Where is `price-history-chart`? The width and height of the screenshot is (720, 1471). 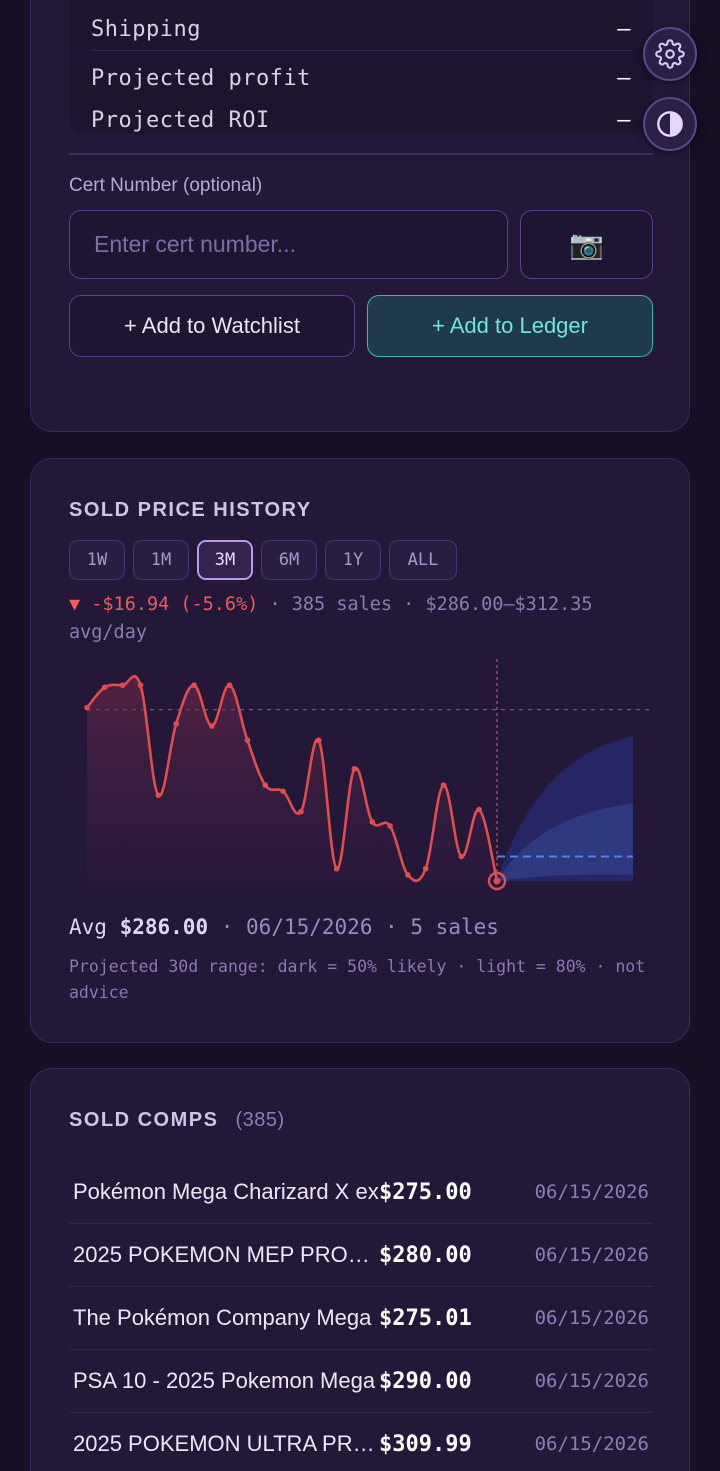 price-history-chart is located at coordinates (361, 779).